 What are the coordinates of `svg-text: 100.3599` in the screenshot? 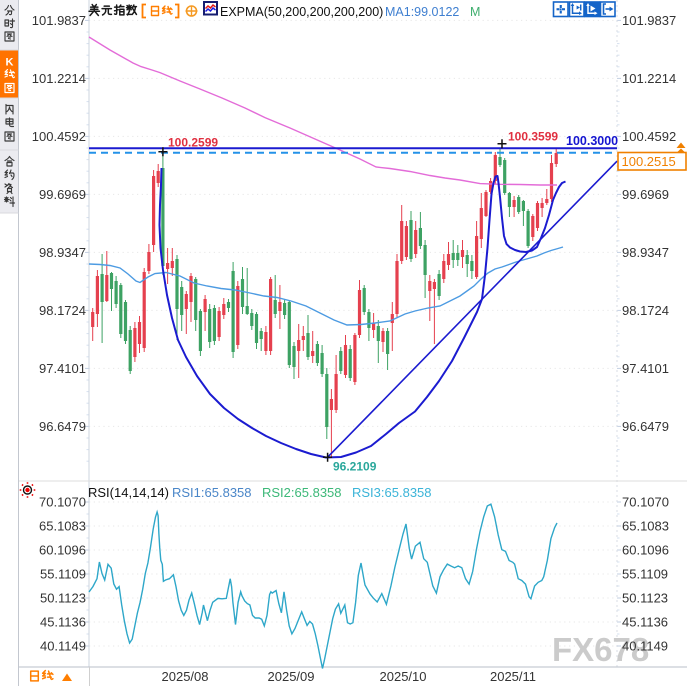 It's located at (533, 137).